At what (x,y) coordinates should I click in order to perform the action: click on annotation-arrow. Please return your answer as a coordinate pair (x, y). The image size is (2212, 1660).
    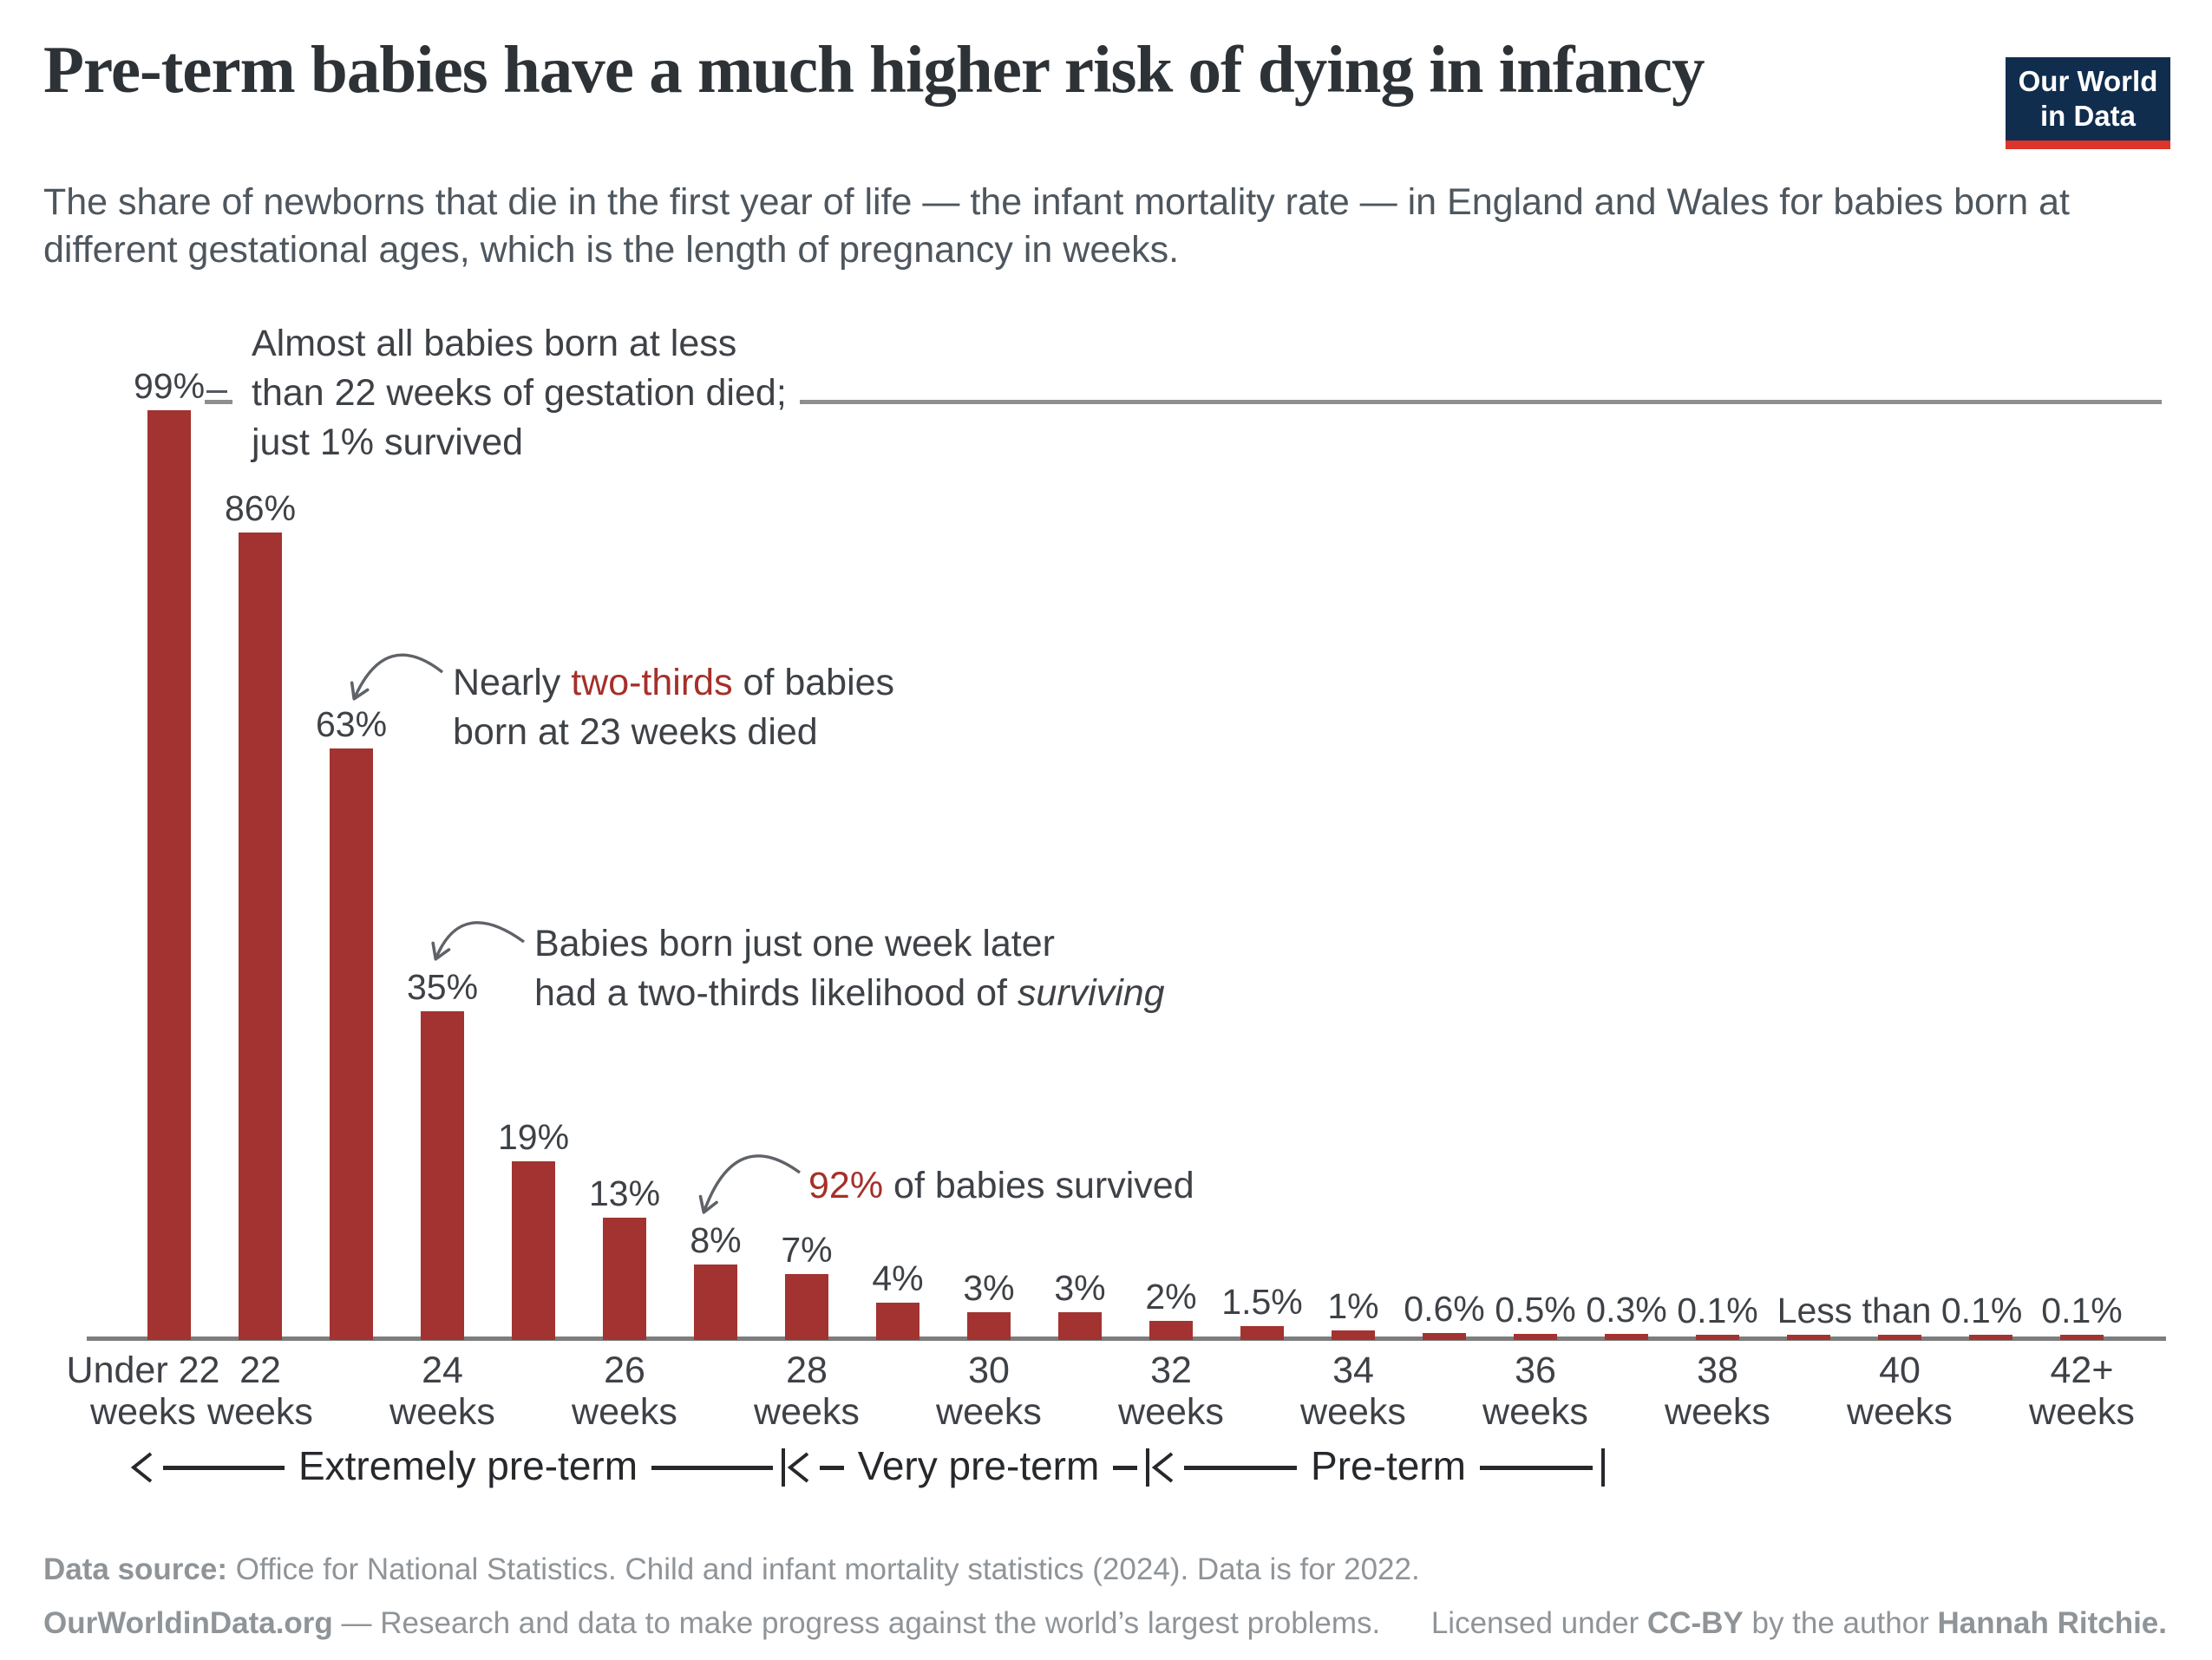
    Looking at the image, I should click on (478, 941).